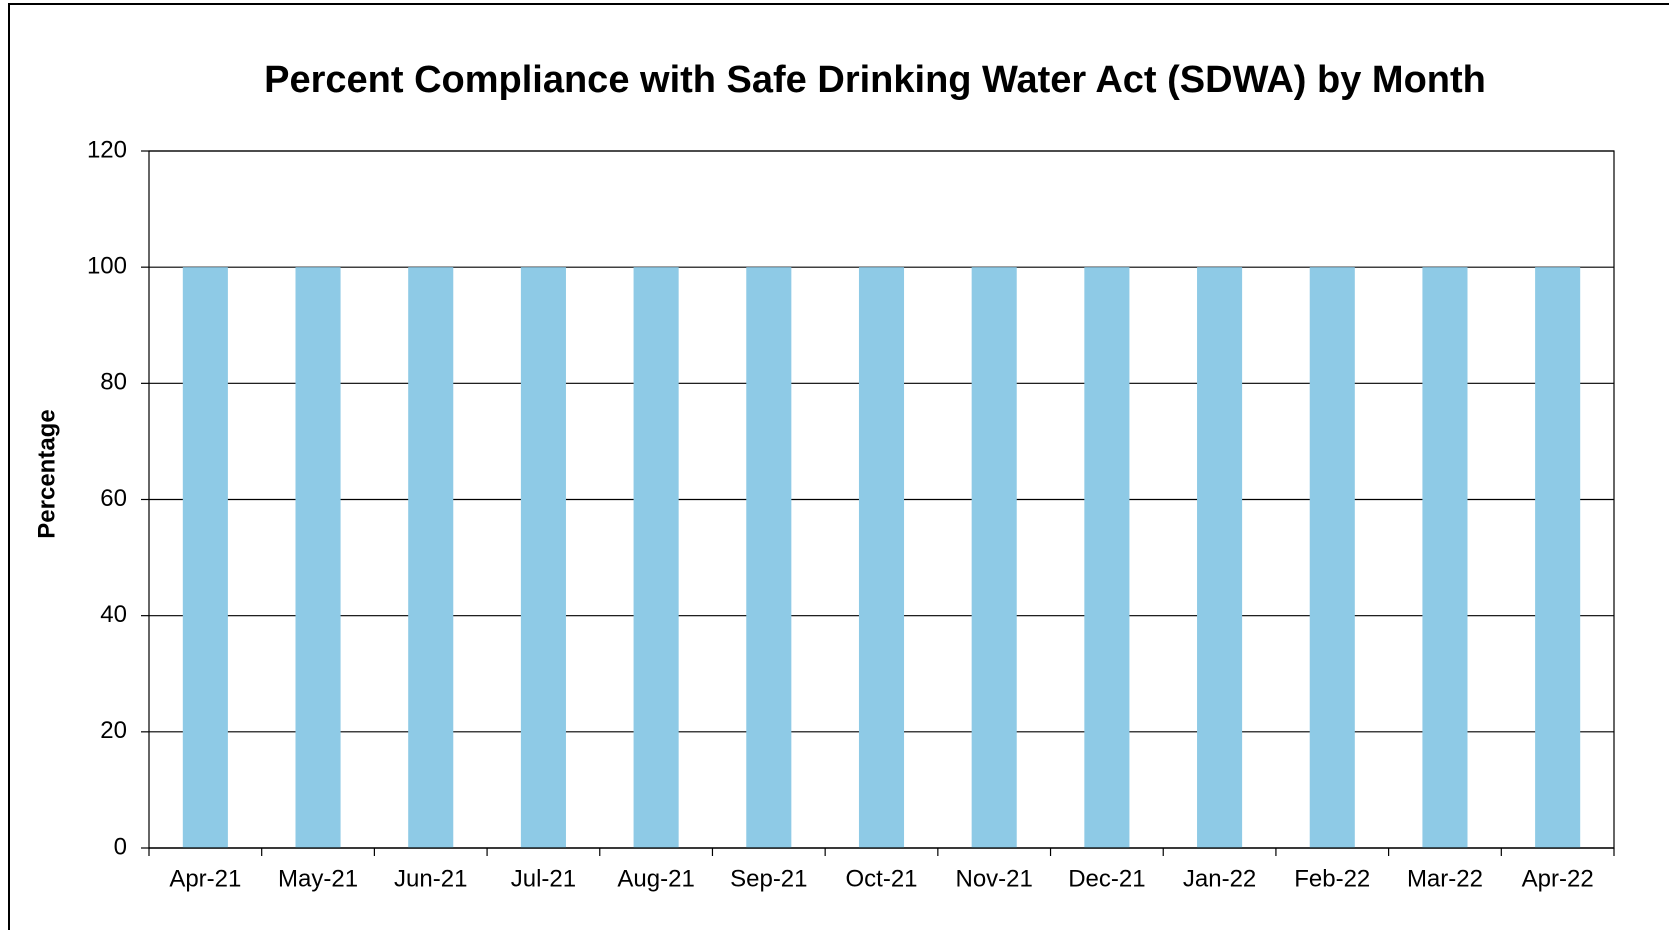  What do you see at coordinates (543, 878) in the screenshot?
I see `x-tick-label: Jul-21` at bounding box center [543, 878].